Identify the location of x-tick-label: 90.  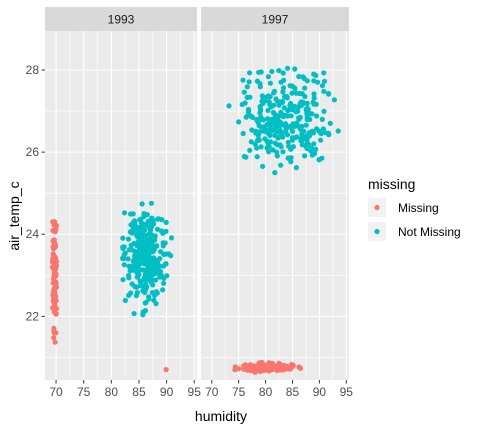
(320, 392).